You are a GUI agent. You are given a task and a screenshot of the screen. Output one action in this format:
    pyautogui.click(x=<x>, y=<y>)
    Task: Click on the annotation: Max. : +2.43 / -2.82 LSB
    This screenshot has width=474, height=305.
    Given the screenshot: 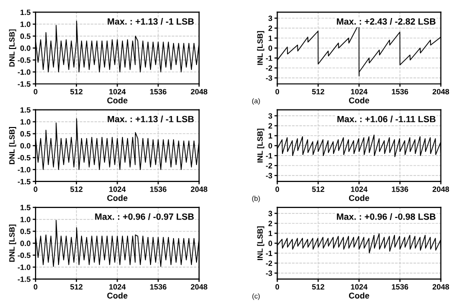 What is the action you would take?
    pyautogui.click(x=386, y=21)
    